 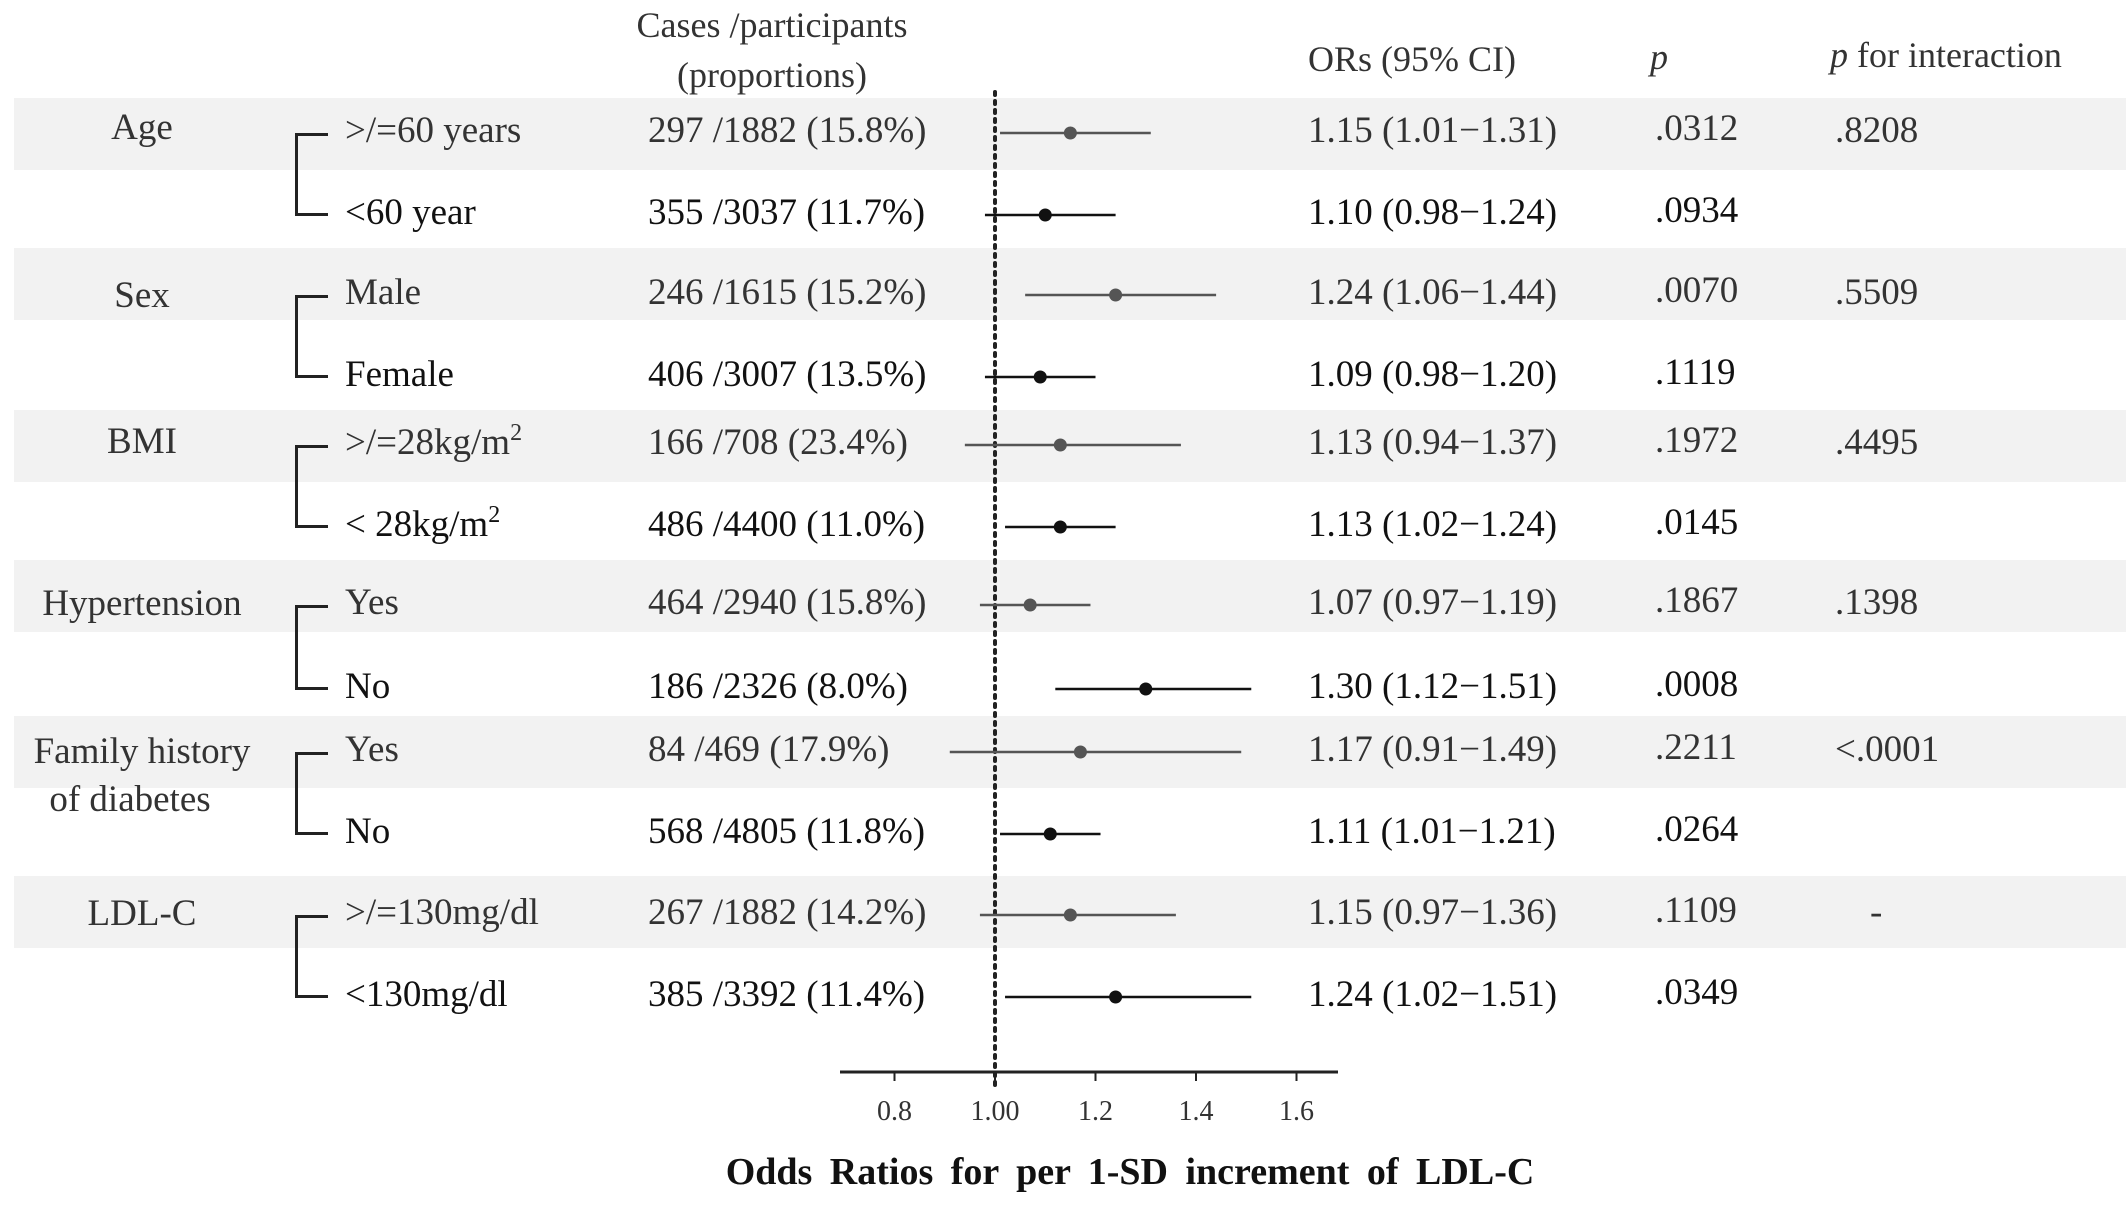 What do you see at coordinates (1095, 1111) in the screenshot?
I see `x-tick-label: 1.2` at bounding box center [1095, 1111].